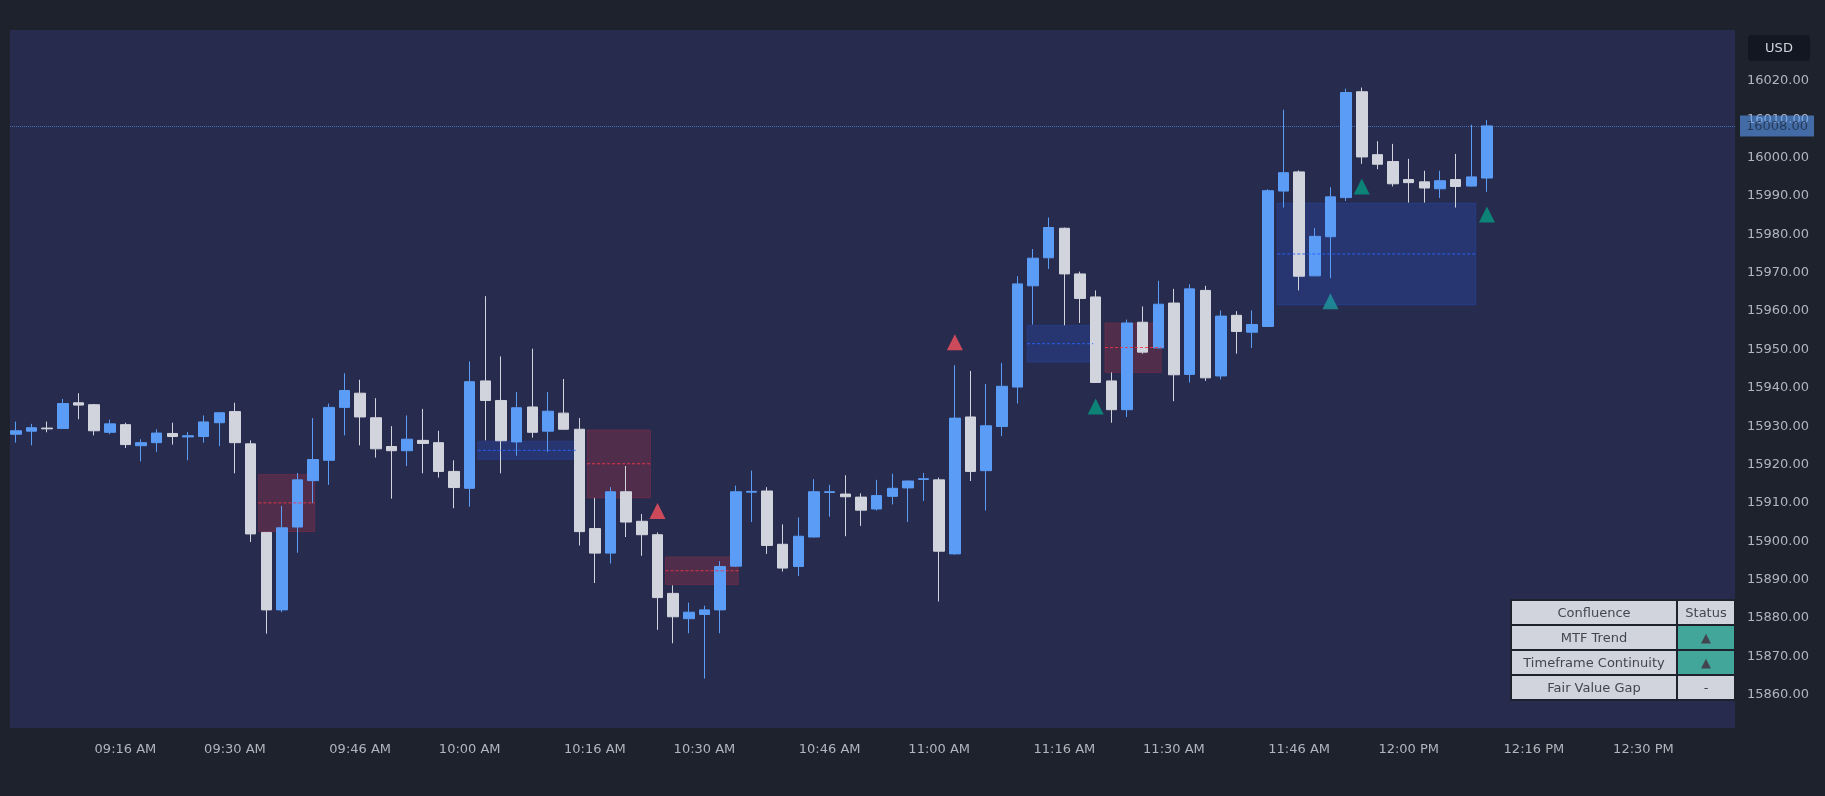 This screenshot has width=1825, height=796. I want to click on x-tick-label: 11:00 AM, so click(939, 748).